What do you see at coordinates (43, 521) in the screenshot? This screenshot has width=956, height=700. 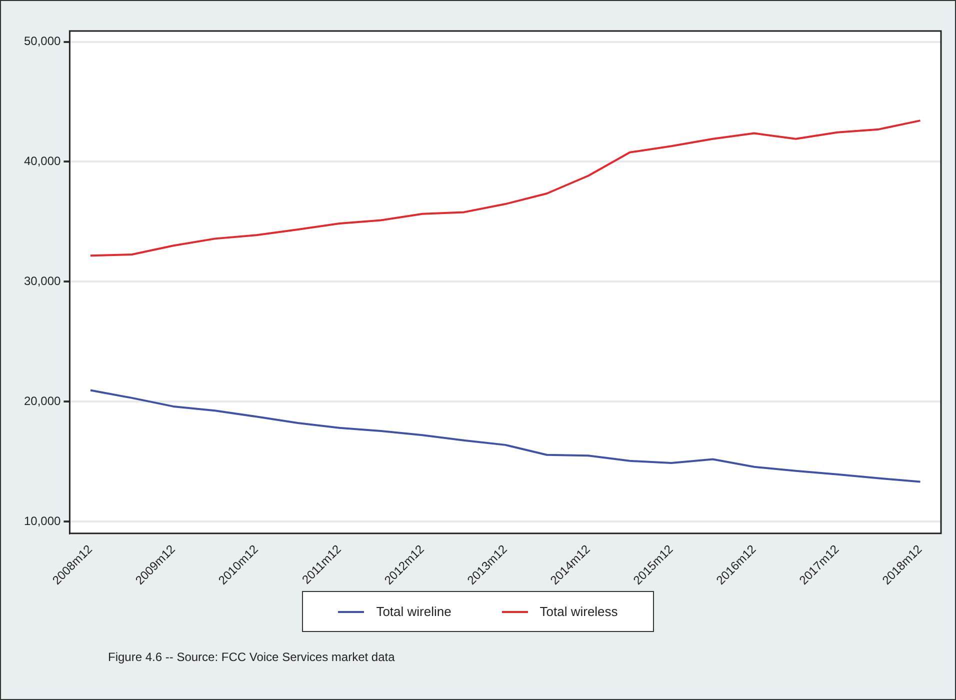 I see `y-tick-label: 10,000` at bounding box center [43, 521].